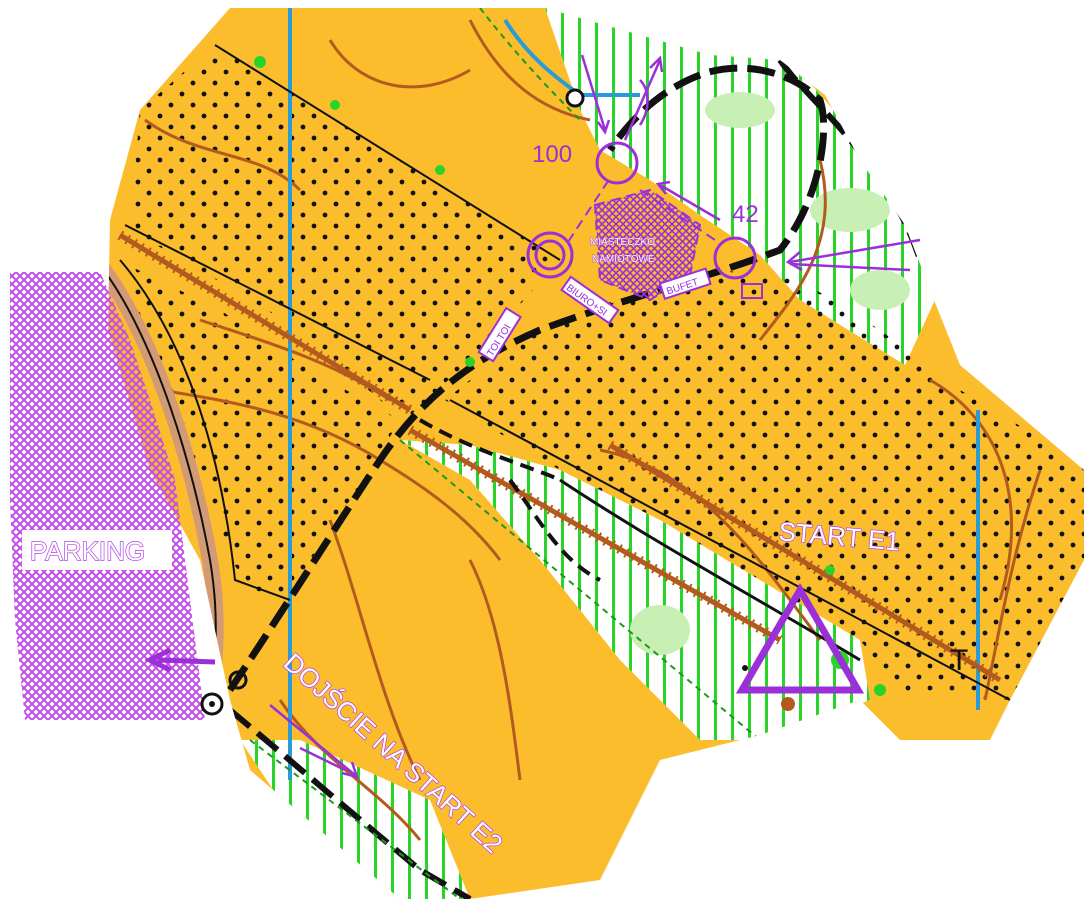 The width and height of the screenshot is (1084, 899). What do you see at coordinates (745, 668) in the screenshot?
I see `start-dot` at bounding box center [745, 668].